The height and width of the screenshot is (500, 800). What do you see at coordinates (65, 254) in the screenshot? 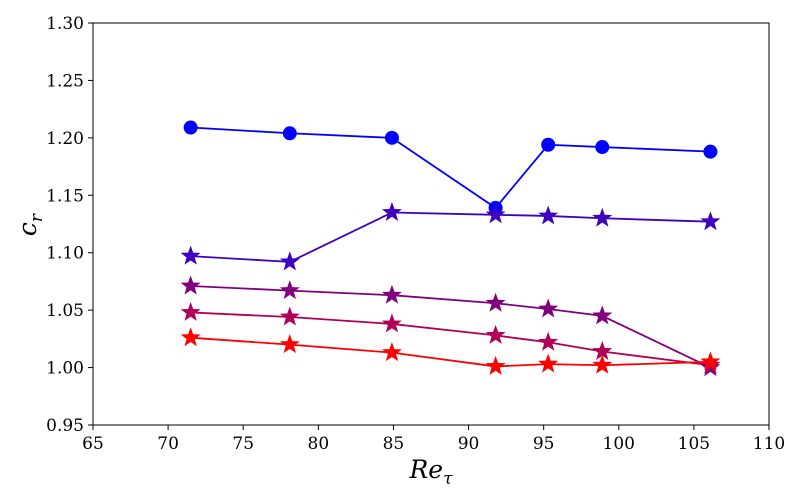
I see `y-tick-label: 1.10` at bounding box center [65, 254].